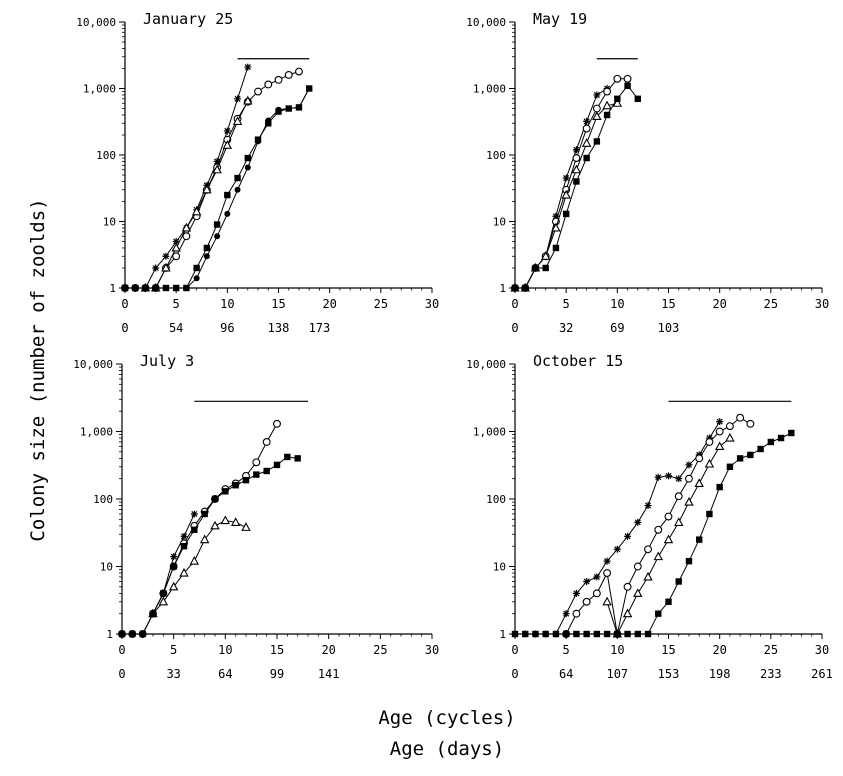  Describe the element at coordinates (329, 674) in the screenshot. I see `days-tick-label: 141` at that location.